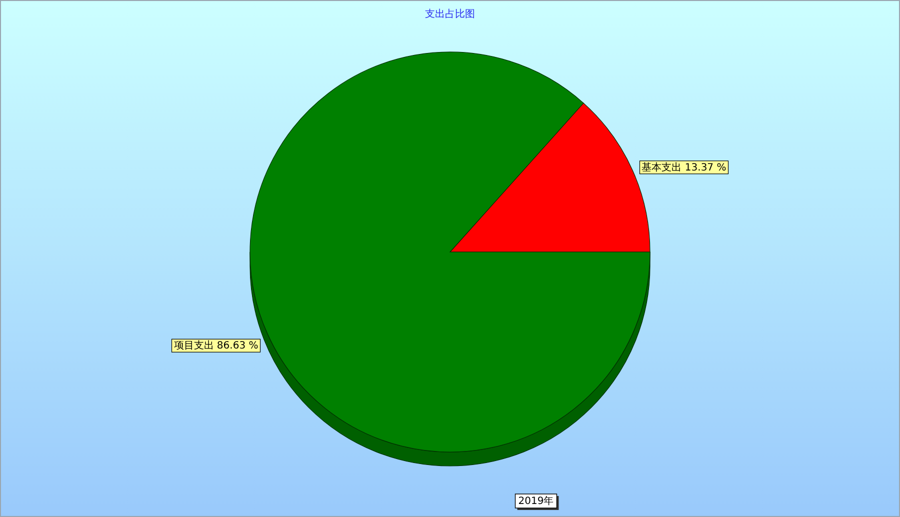  I want to click on text: 2019年, so click(536, 501).